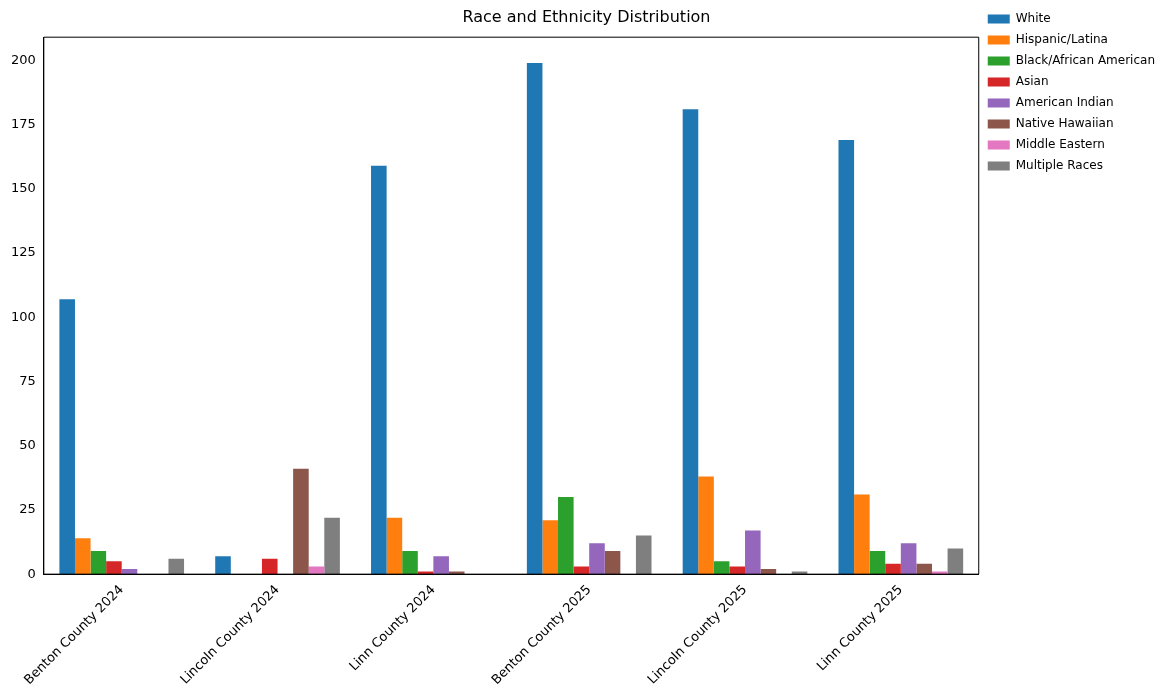  What do you see at coordinates (23, 316) in the screenshot?
I see `y-tick-label: 100` at bounding box center [23, 316].